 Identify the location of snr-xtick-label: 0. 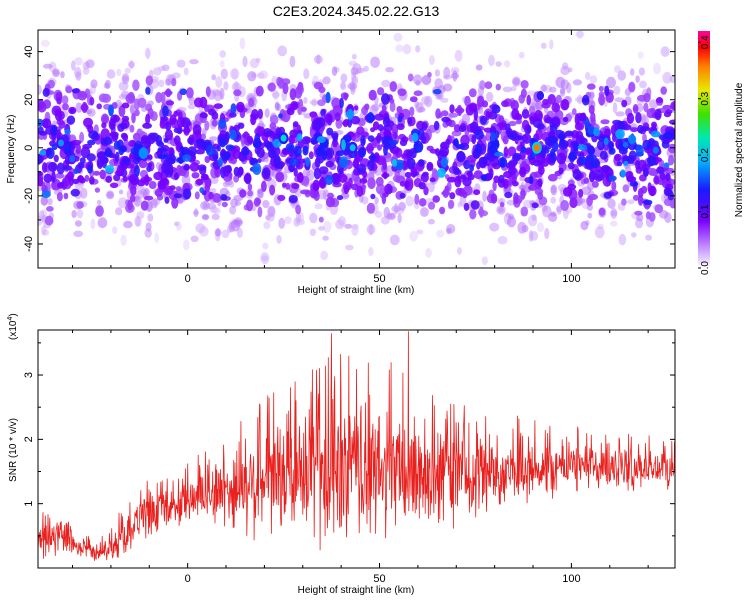
(188, 579).